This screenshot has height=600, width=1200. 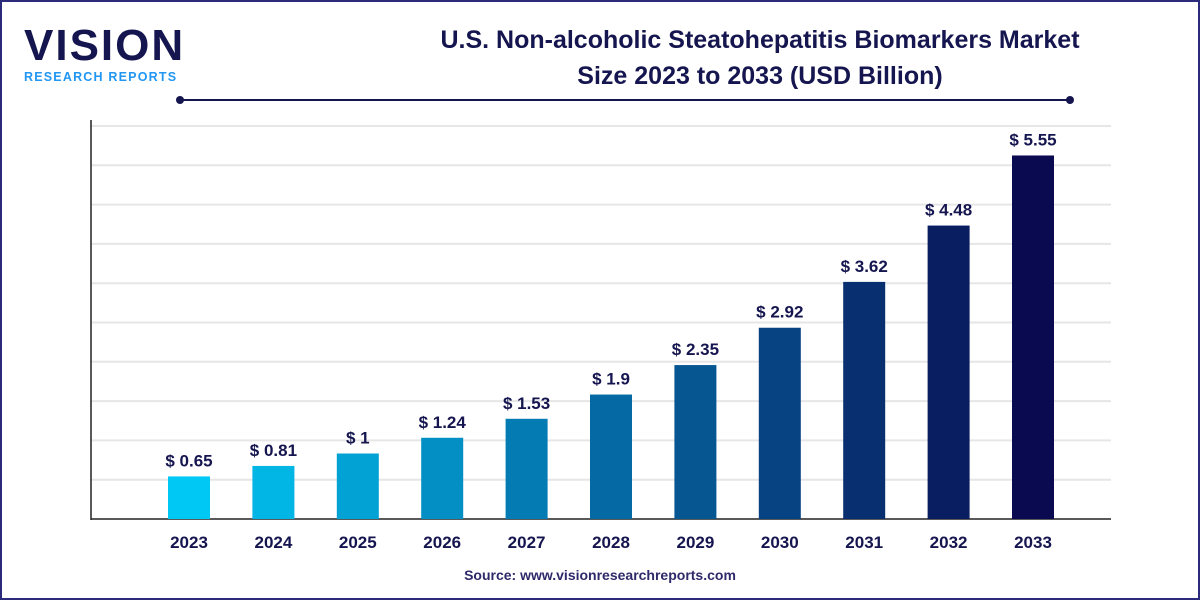 I want to click on data-label: $ 5.55, so click(x=1032, y=139).